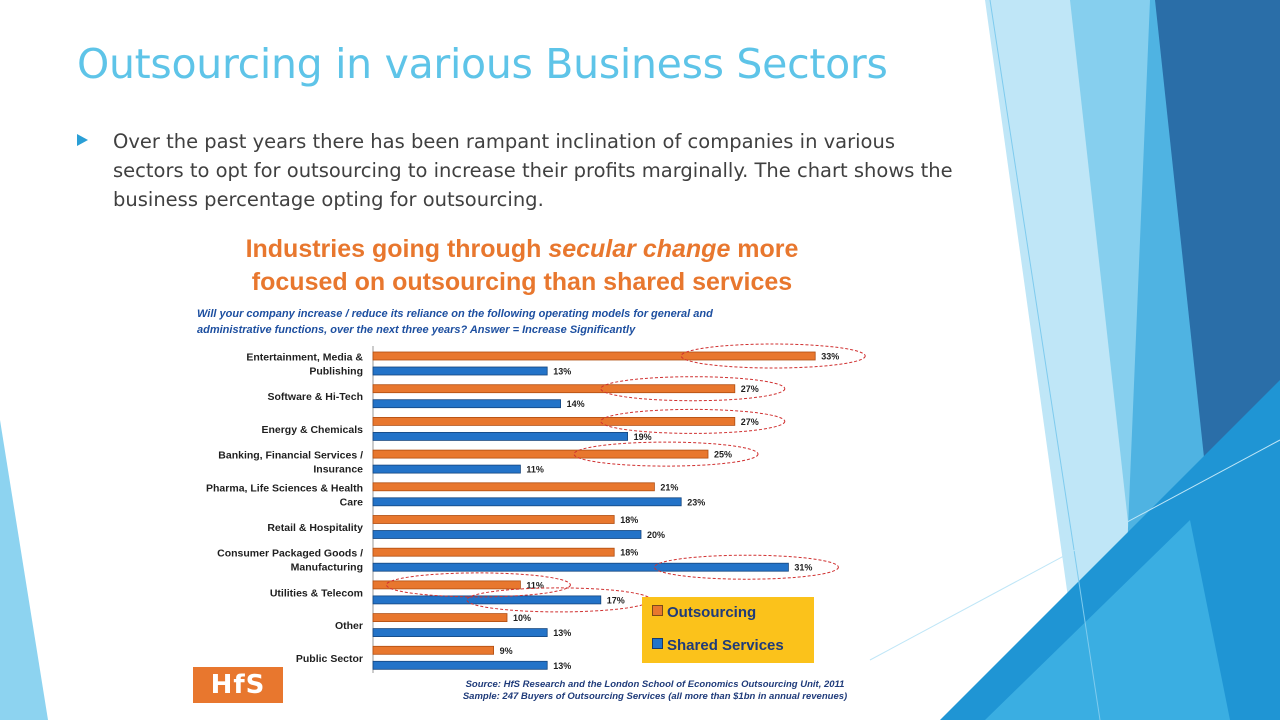  I want to click on bar-value-label: 17%, so click(616, 600).